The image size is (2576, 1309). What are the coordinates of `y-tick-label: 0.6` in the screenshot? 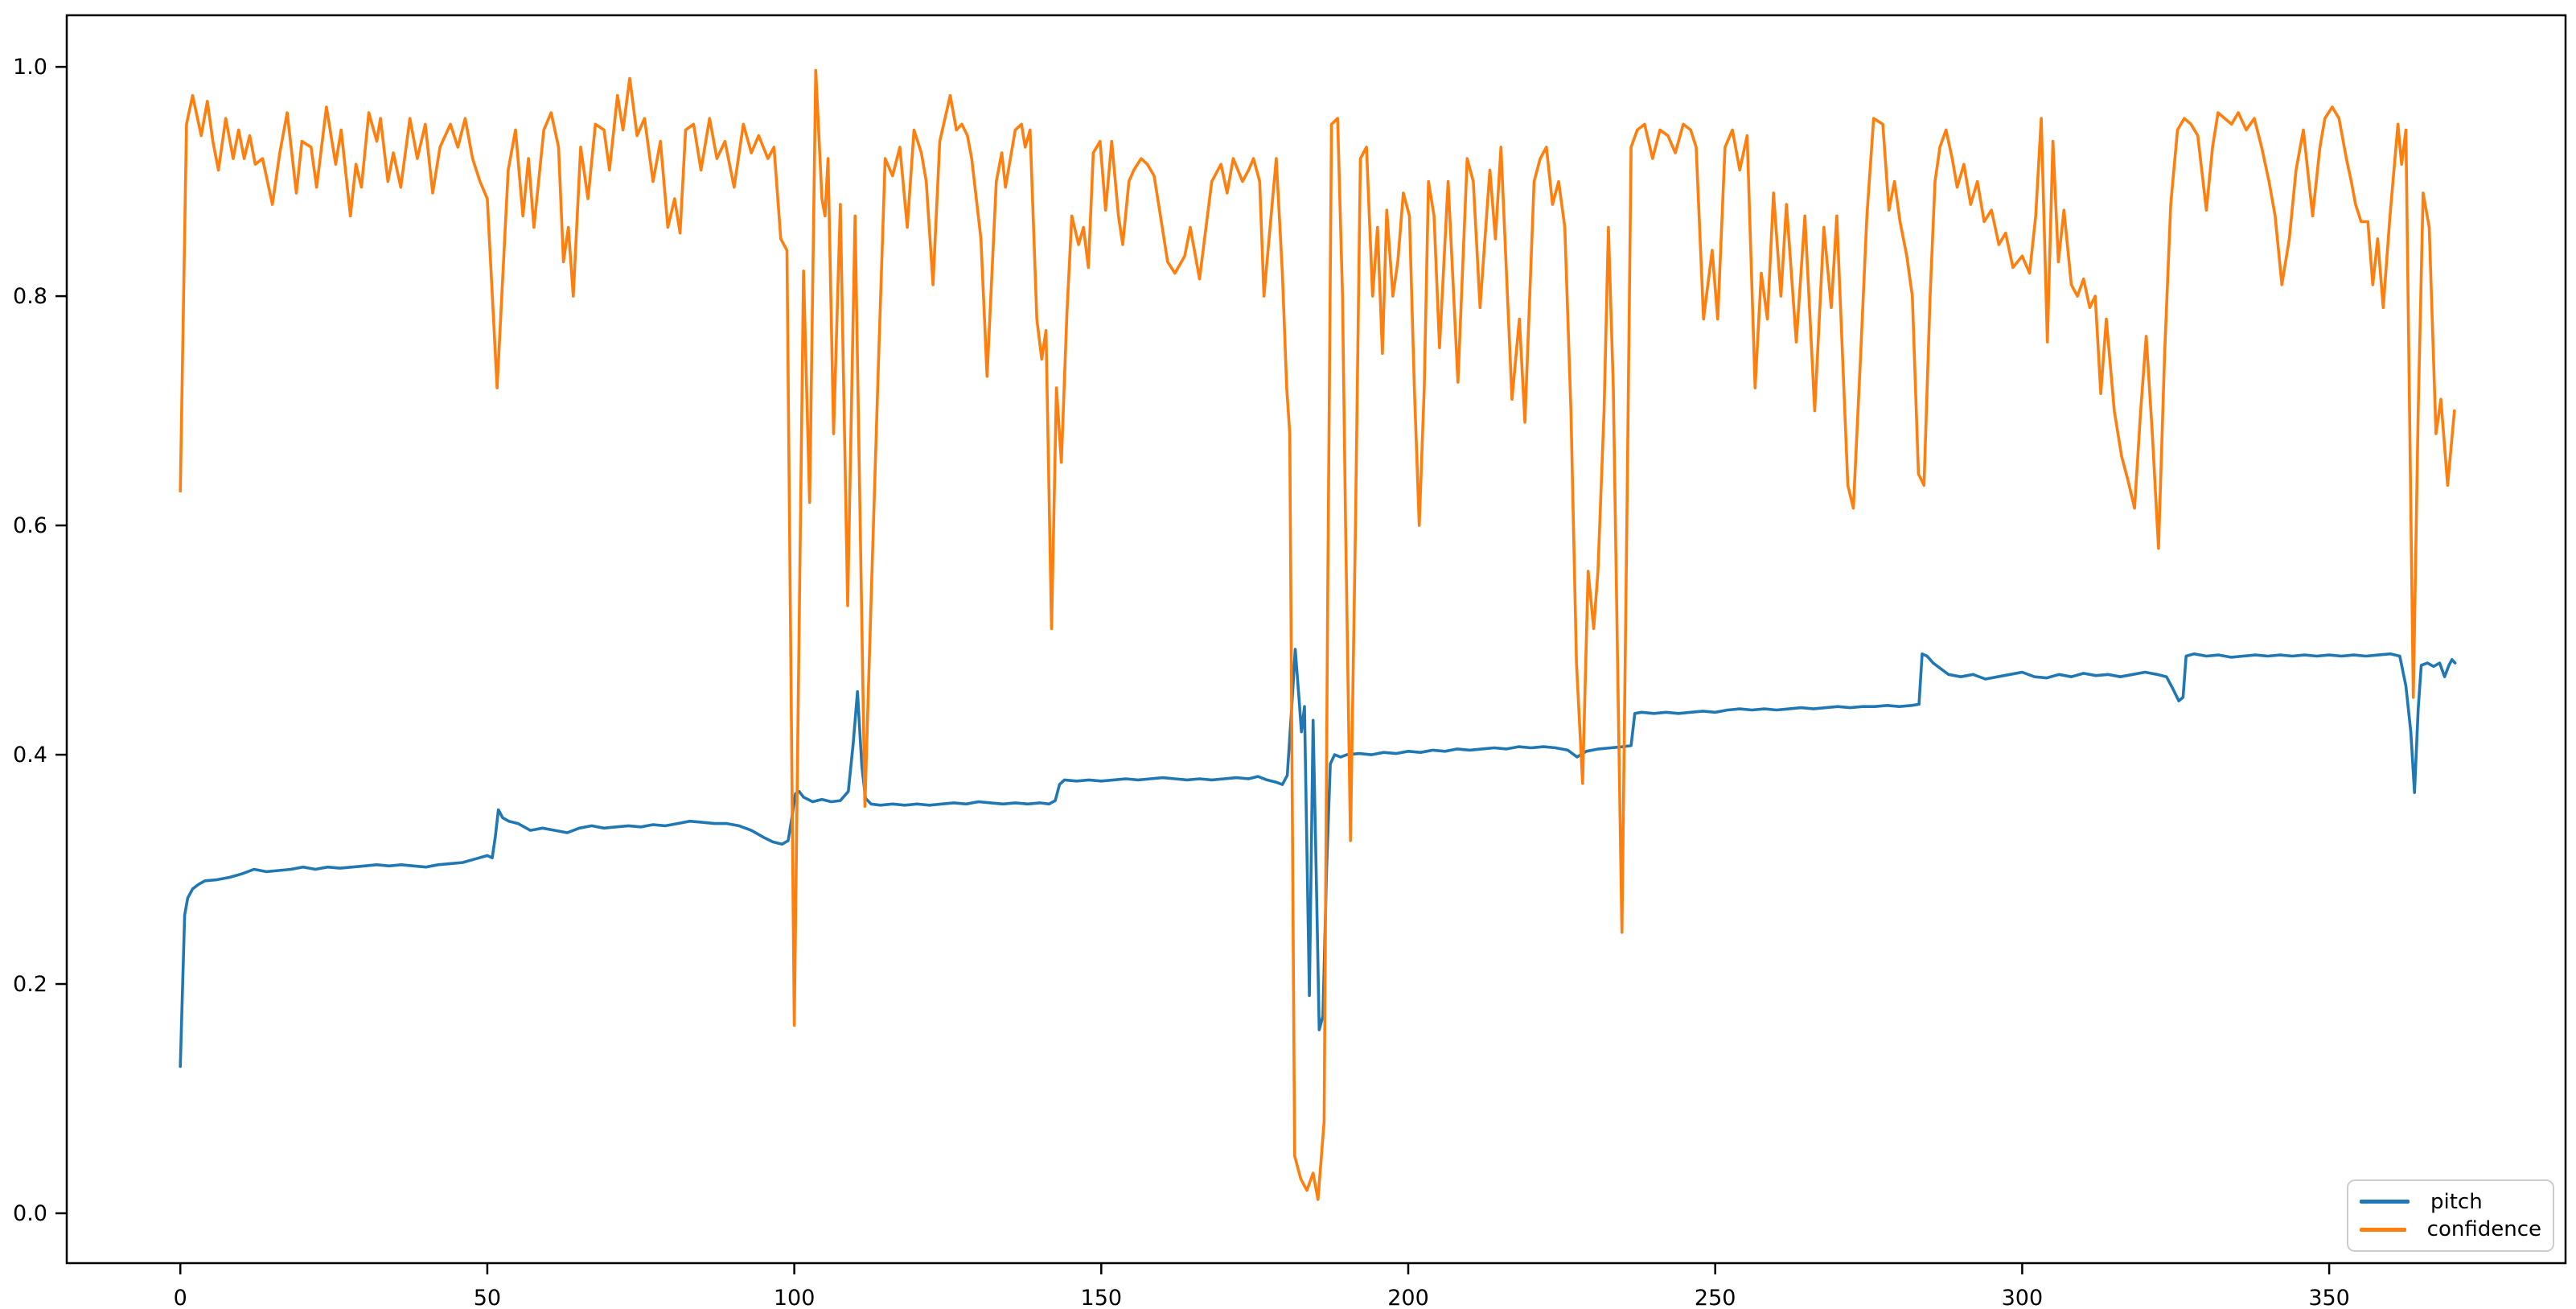 It's located at (30, 525).